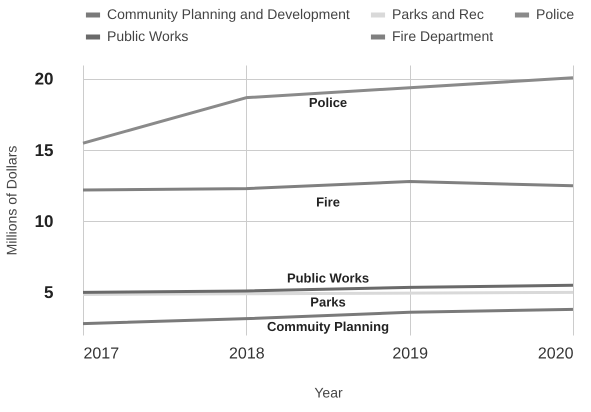 The height and width of the screenshot is (412, 591). What do you see at coordinates (328, 102) in the screenshot?
I see `annotation: Police` at bounding box center [328, 102].